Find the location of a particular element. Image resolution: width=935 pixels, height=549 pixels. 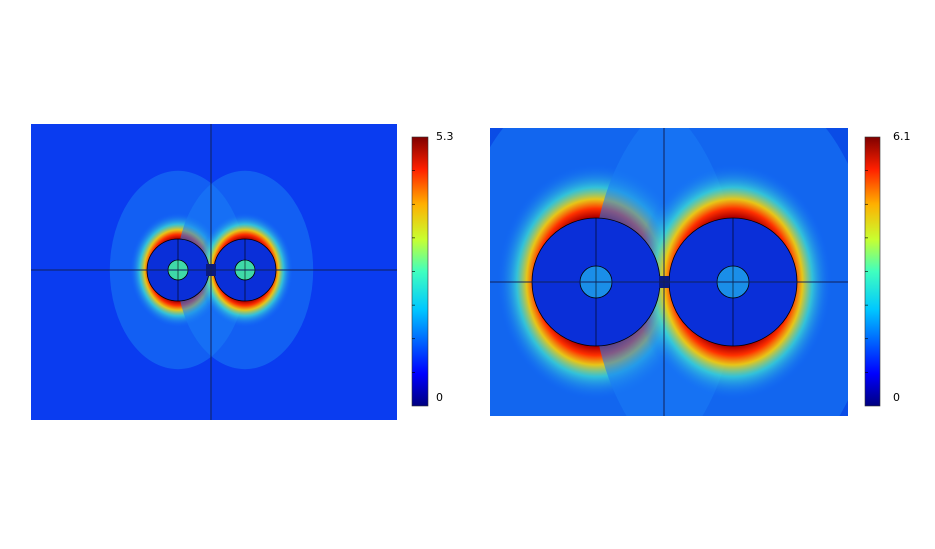

colorbar-max-label: 5.3 is located at coordinates (445, 136).